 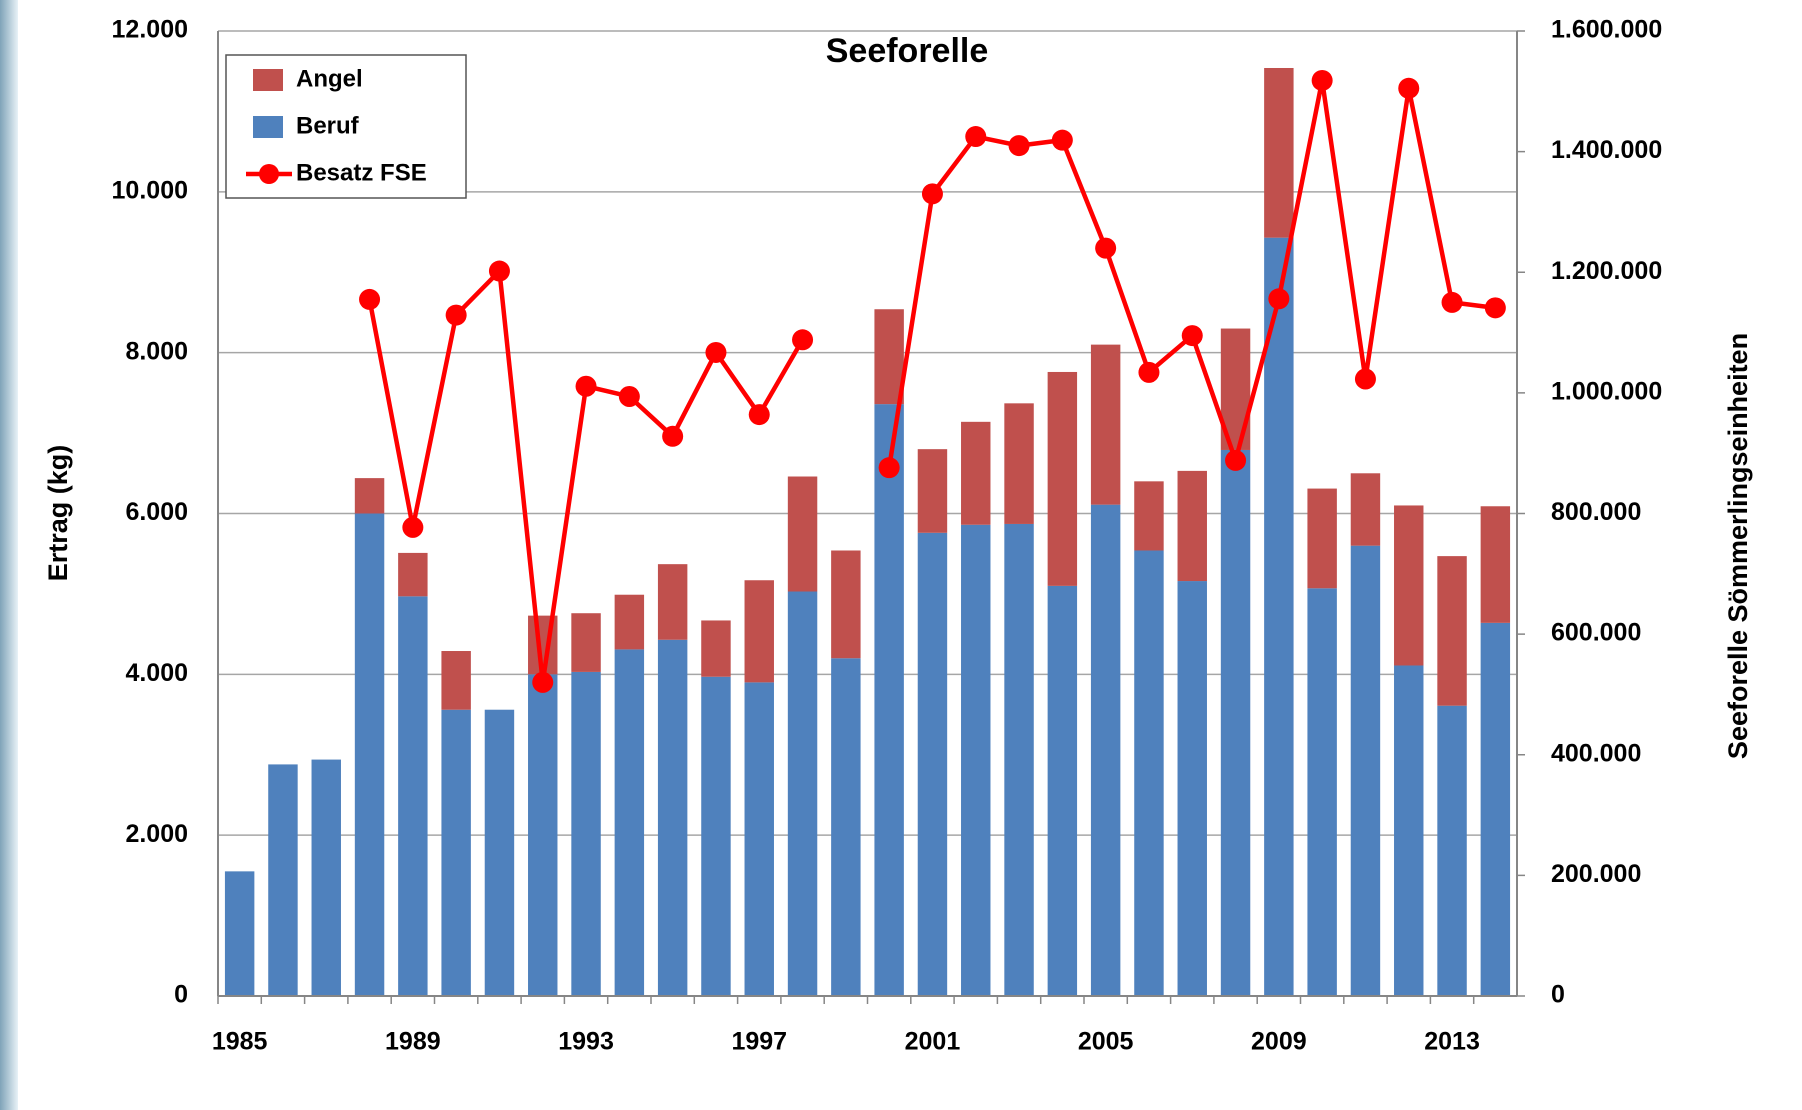 What do you see at coordinates (150, 30) in the screenshot?
I see `y-tick-label: 12.000` at bounding box center [150, 30].